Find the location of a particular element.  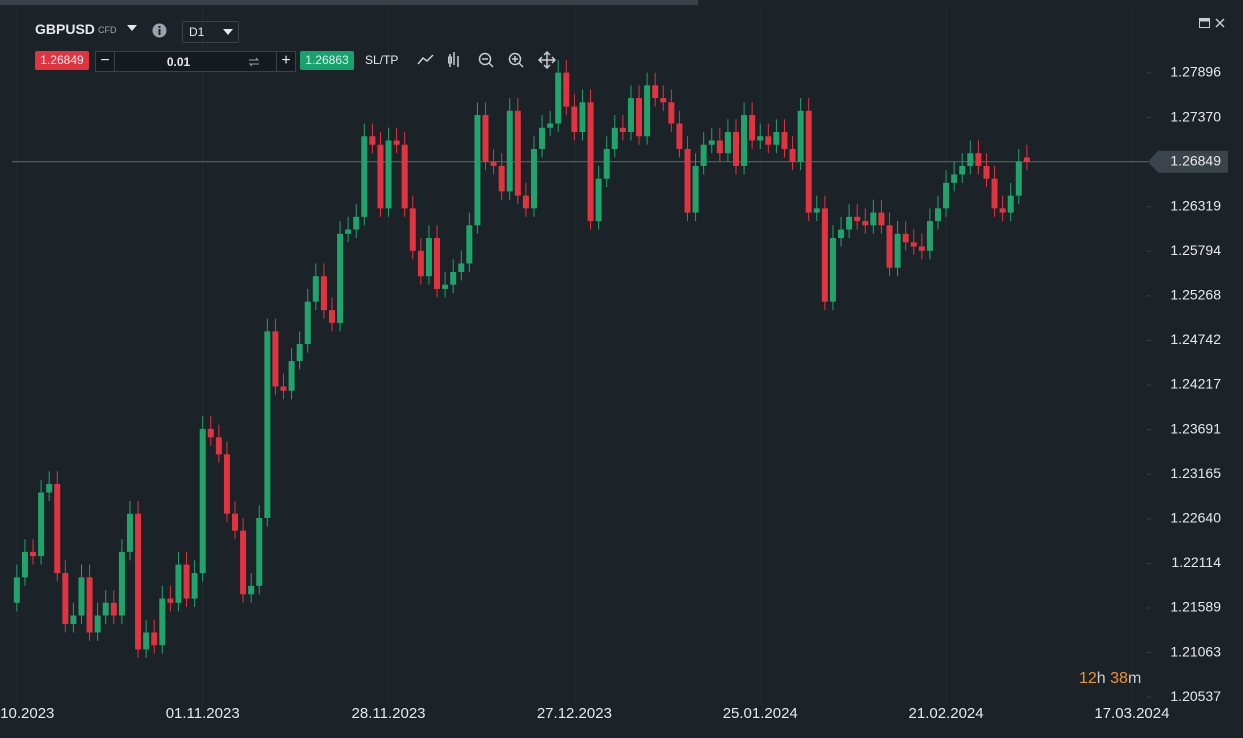

timeframe-select: D1 is located at coordinates (210, 32).